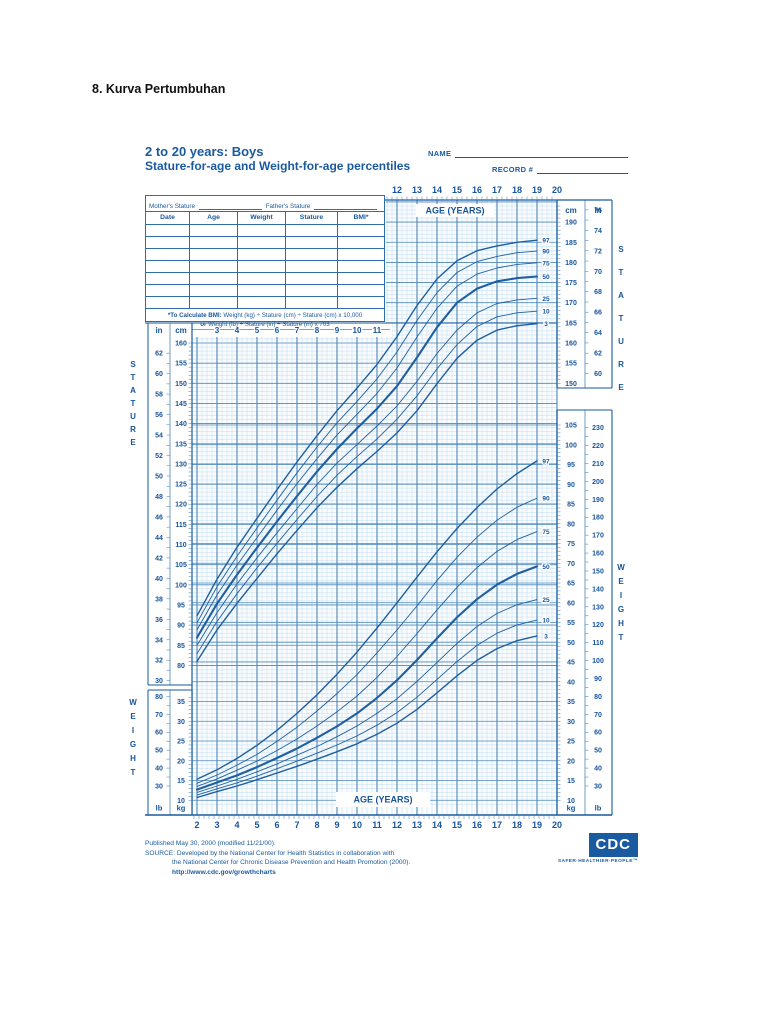 This screenshot has height=1024, width=768. Describe the element at coordinates (180, 545) in the screenshot. I see `svg-text: 110` at that location.